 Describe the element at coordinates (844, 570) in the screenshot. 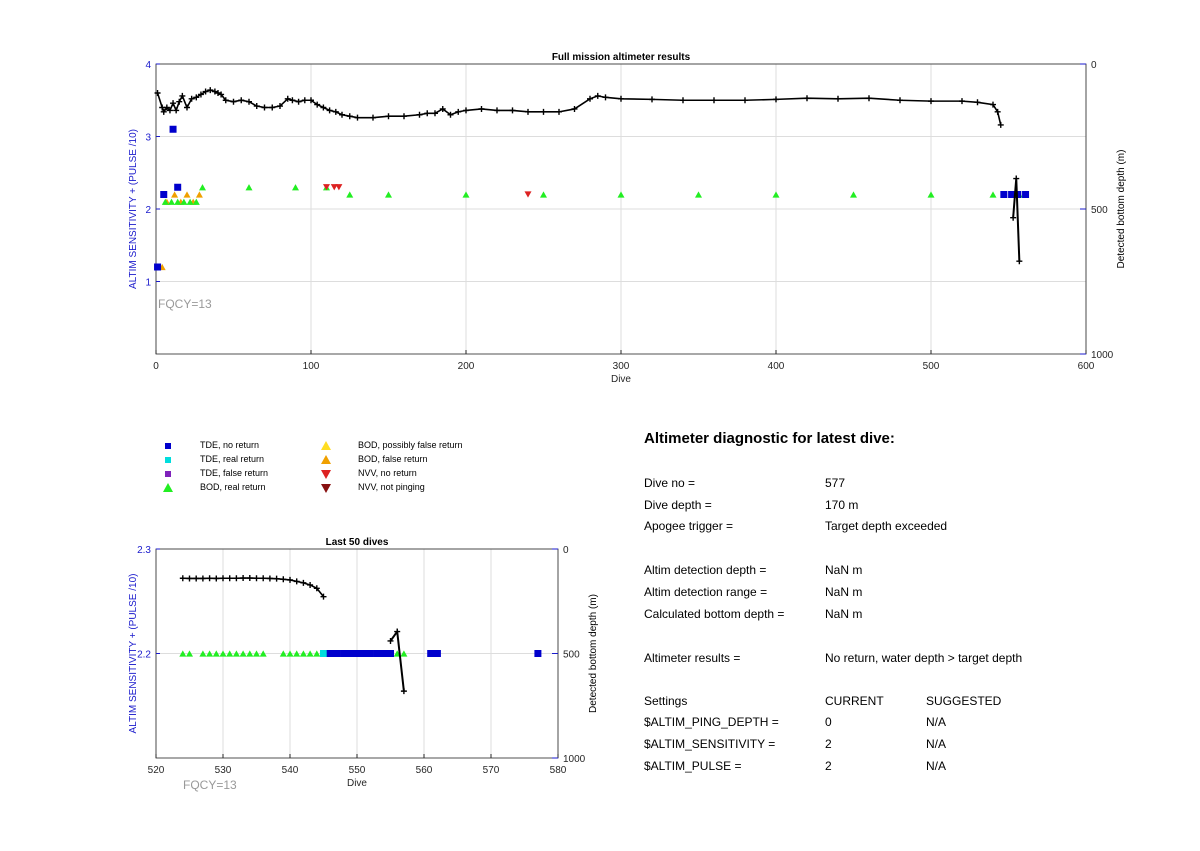

I see `diagnostic-value: NaN m` at that location.